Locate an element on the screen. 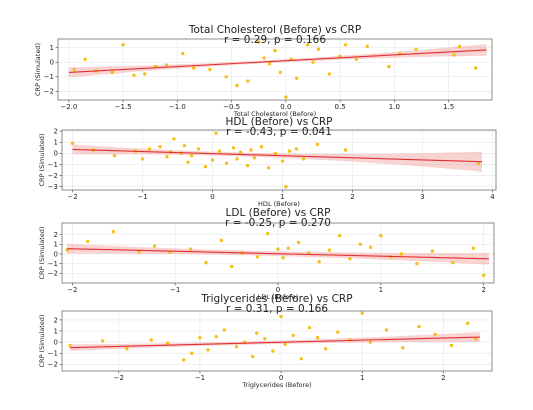 This screenshot has width=533, height=410. y-tick-label: 1 is located at coordinates (56, 331).